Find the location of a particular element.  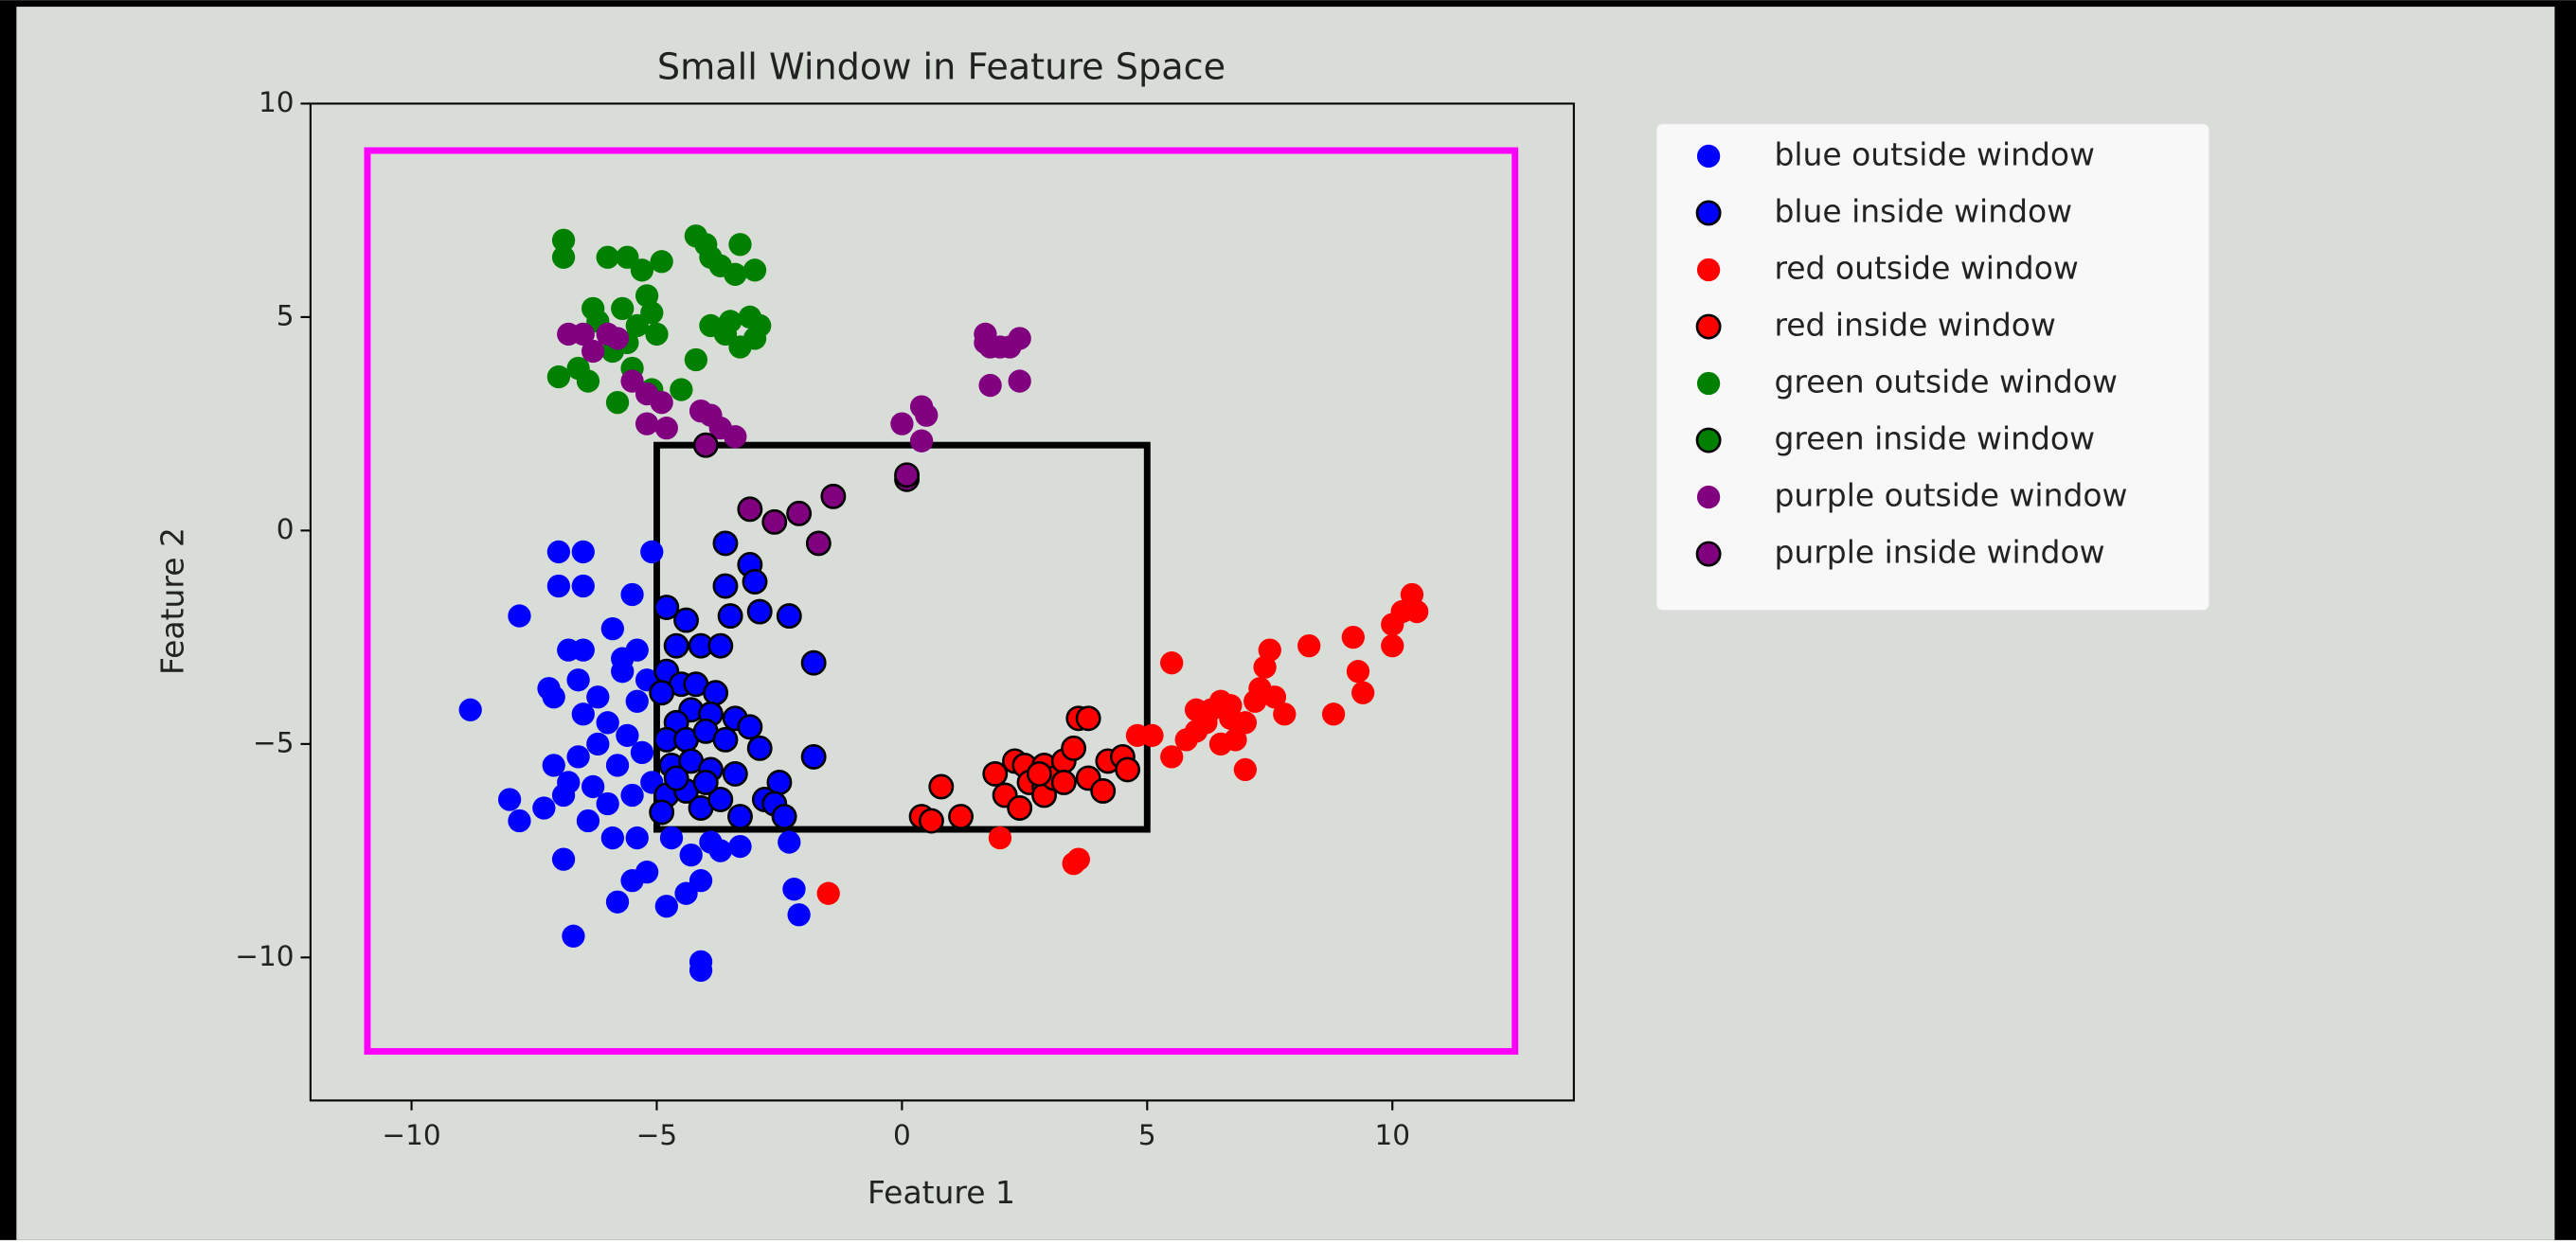

legend-box is located at coordinates (1933, 367).